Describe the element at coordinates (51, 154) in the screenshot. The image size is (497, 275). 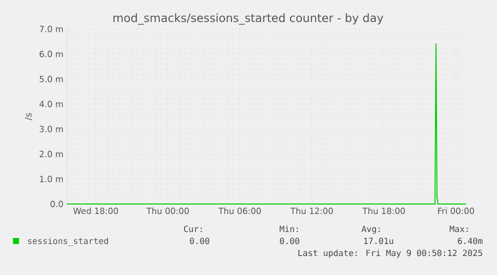
I see `y-tick-label: 2.0 m` at that location.